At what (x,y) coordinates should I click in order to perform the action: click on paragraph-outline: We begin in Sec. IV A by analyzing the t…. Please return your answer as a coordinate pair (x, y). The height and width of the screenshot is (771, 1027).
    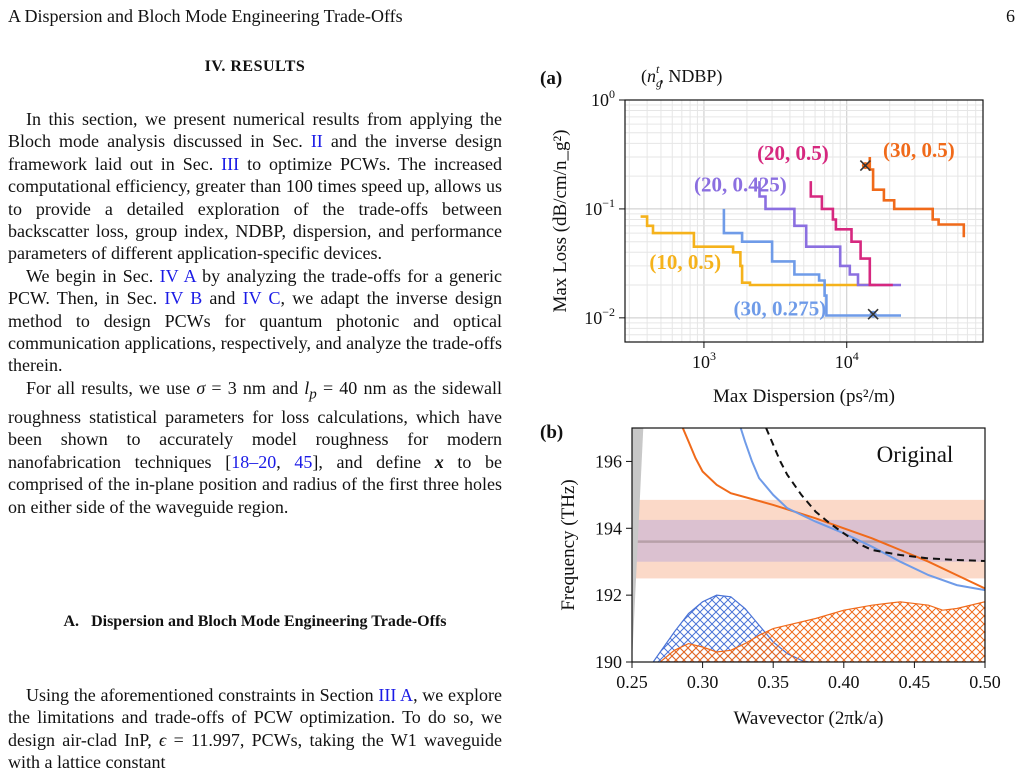
    Looking at the image, I should click on (255, 321).